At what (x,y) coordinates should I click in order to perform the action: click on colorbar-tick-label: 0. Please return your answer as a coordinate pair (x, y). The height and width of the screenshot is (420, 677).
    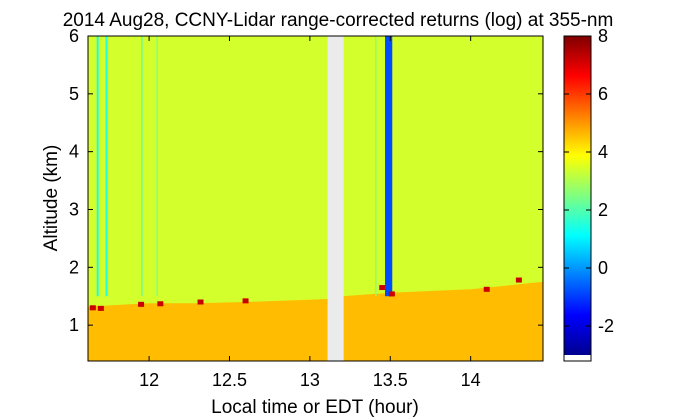
    Looking at the image, I should click on (603, 268).